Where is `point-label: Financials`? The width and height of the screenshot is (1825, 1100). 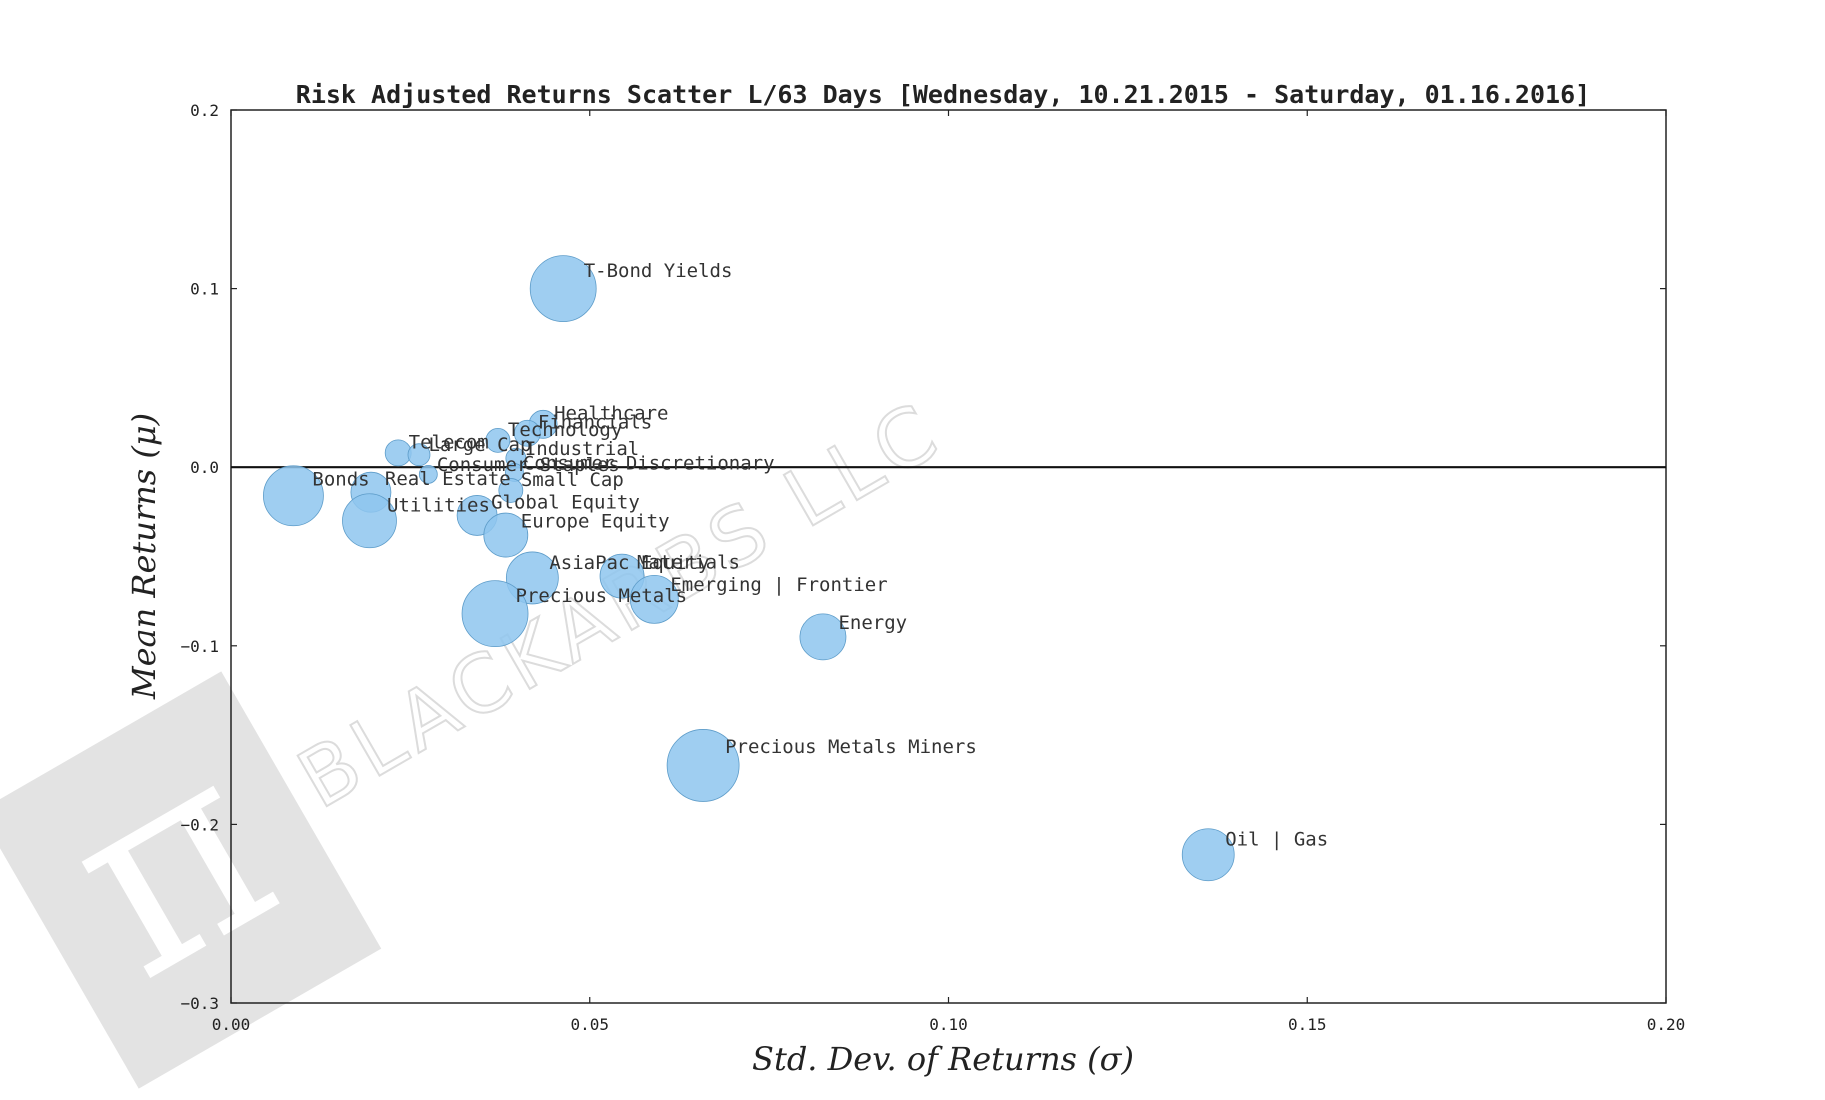 point-label: Financials is located at coordinates (595, 423).